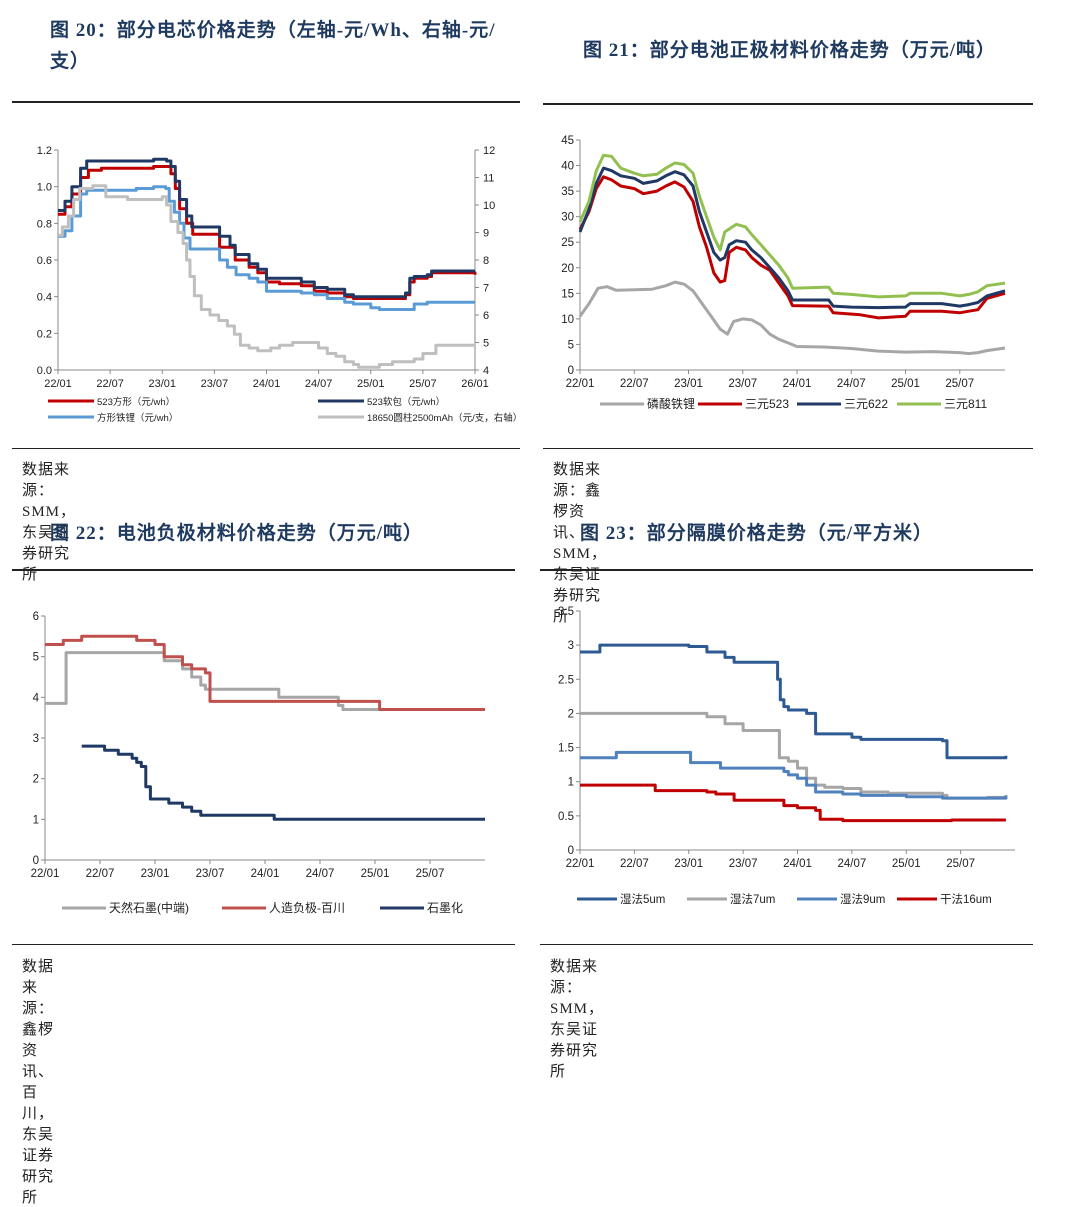 The height and width of the screenshot is (1207, 1068). I want to click on y-tick-label: 2, so click(36, 780).